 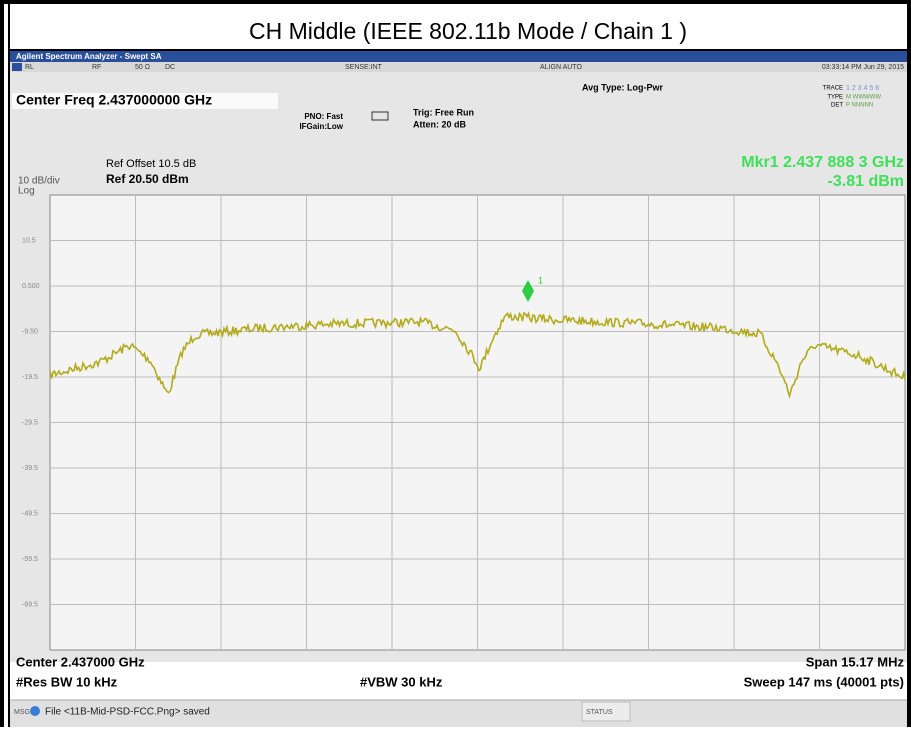 What do you see at coordinates (80, 661) in the screenshot?
I see `footer-center: Center 2.437000 GHz` at bounding box center [80, 661].